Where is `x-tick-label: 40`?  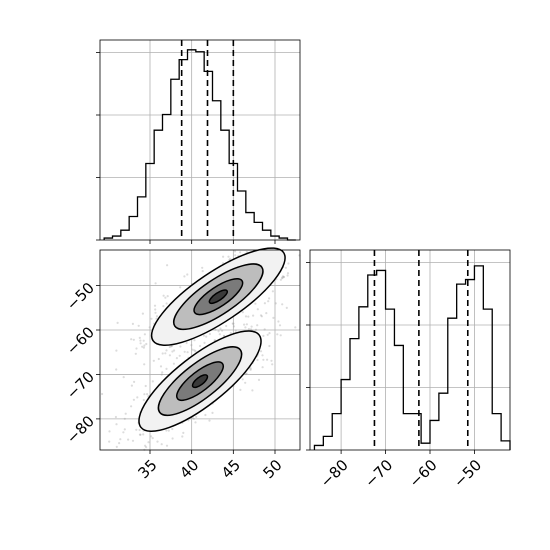 x-tick-label: 40 is located at coordinates (189, 469).